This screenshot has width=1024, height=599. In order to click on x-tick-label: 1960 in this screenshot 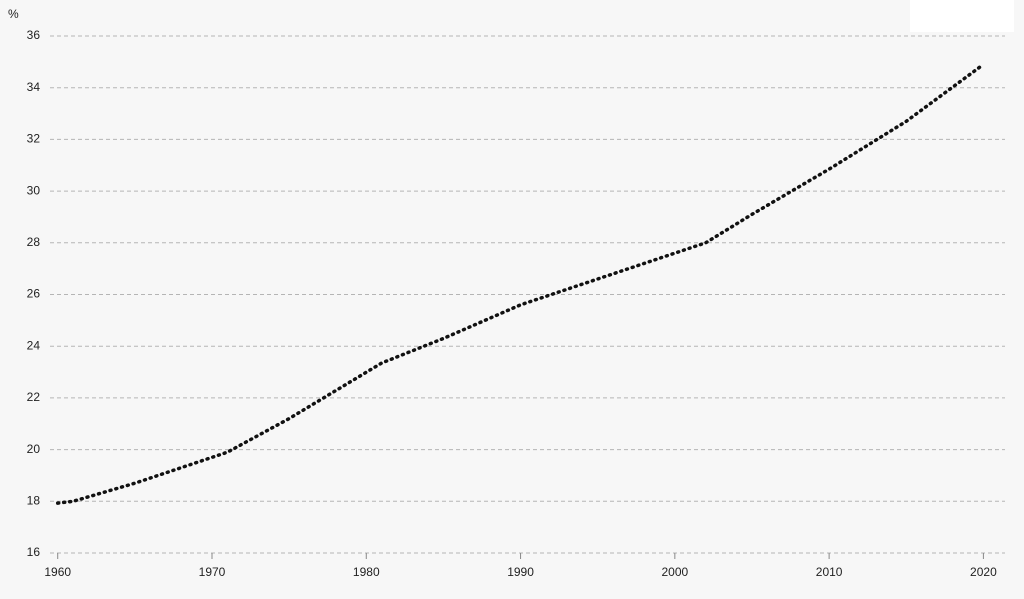, I will do `click(57, 572)`.